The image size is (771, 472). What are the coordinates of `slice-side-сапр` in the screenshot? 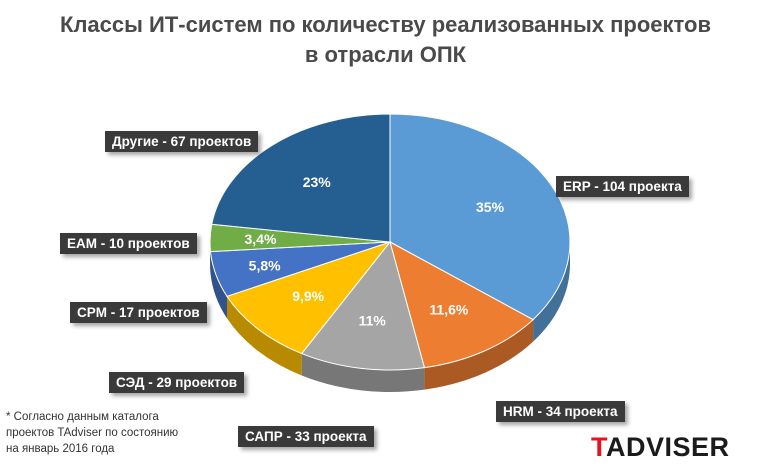 It's located at (363, 373).